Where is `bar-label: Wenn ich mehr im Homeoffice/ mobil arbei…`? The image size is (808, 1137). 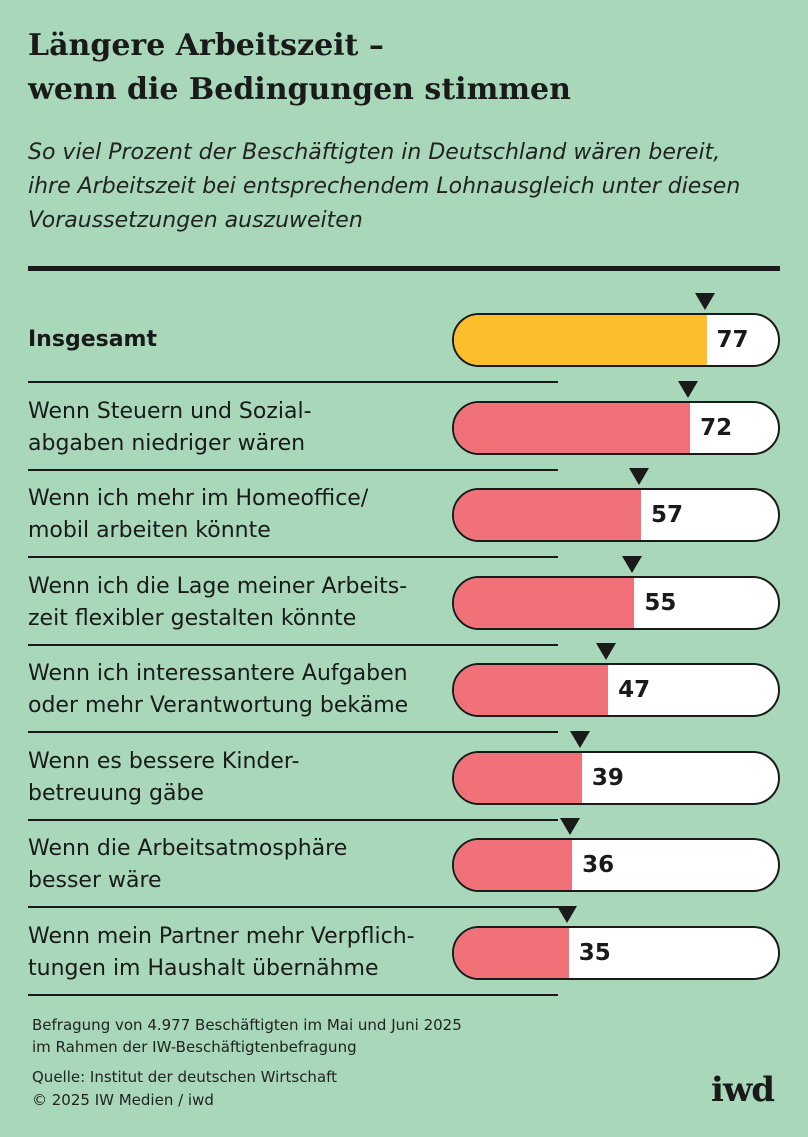 bar-label: Wenn ich mehr im Homeoffice/ mobil arbei… is located at coordinates (198, 514).